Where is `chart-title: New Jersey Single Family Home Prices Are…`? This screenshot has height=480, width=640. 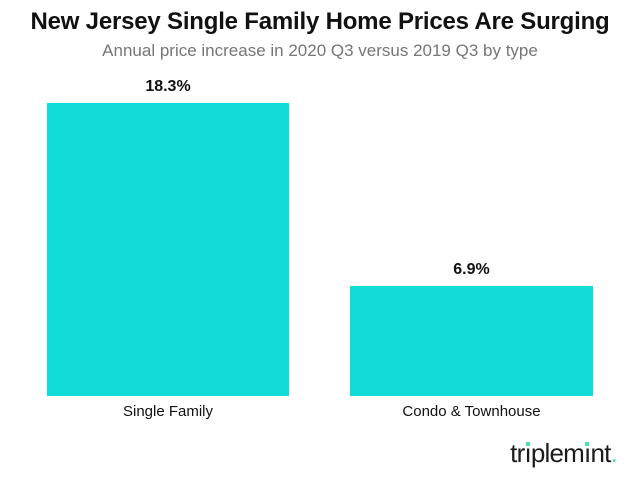 chart-title: New Jersey Single Family Home Prices Are… is located at coordinates (320, 21).